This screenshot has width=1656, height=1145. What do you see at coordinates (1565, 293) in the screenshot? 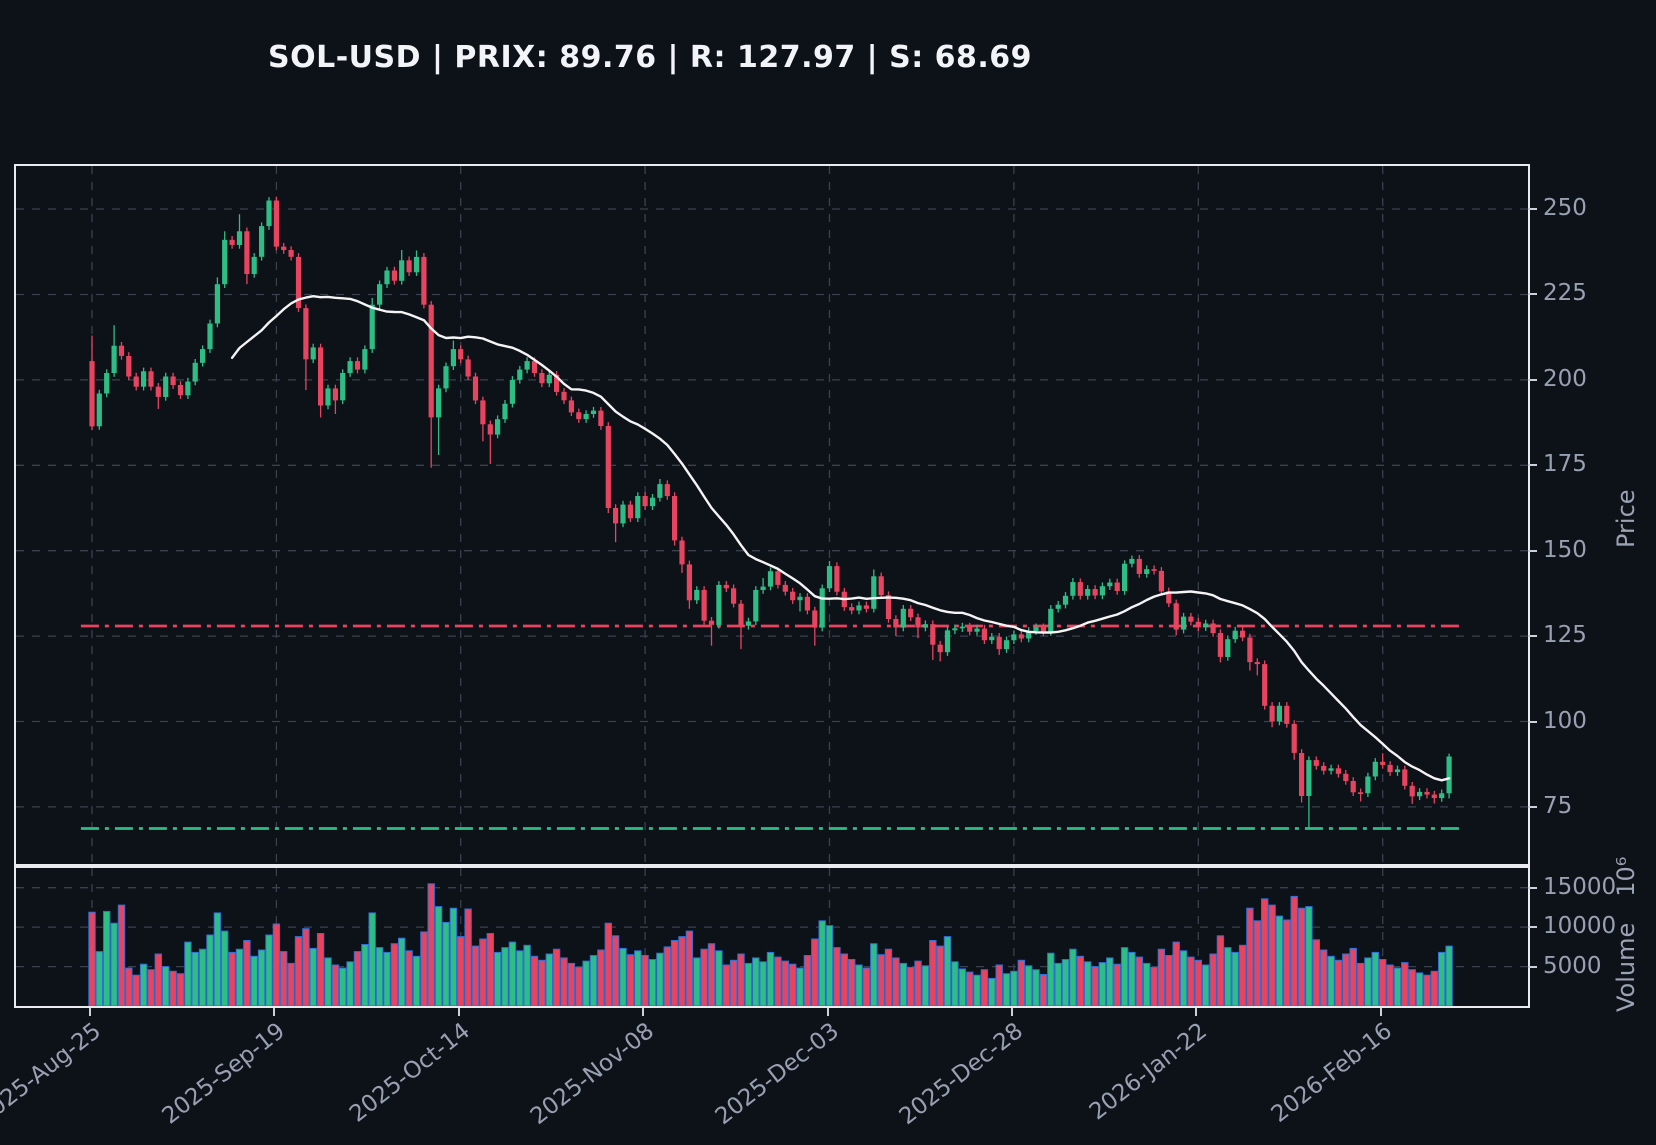
I see `price-axis-tick-label: 225` at bounding box center [1565, 293].